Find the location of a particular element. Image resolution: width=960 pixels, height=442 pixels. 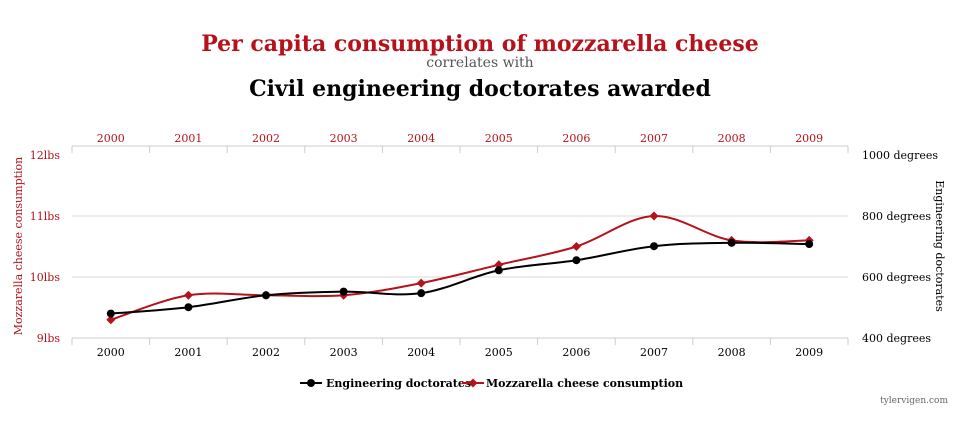

top-axis-label: 2001 is located at coordinates (188, 138).